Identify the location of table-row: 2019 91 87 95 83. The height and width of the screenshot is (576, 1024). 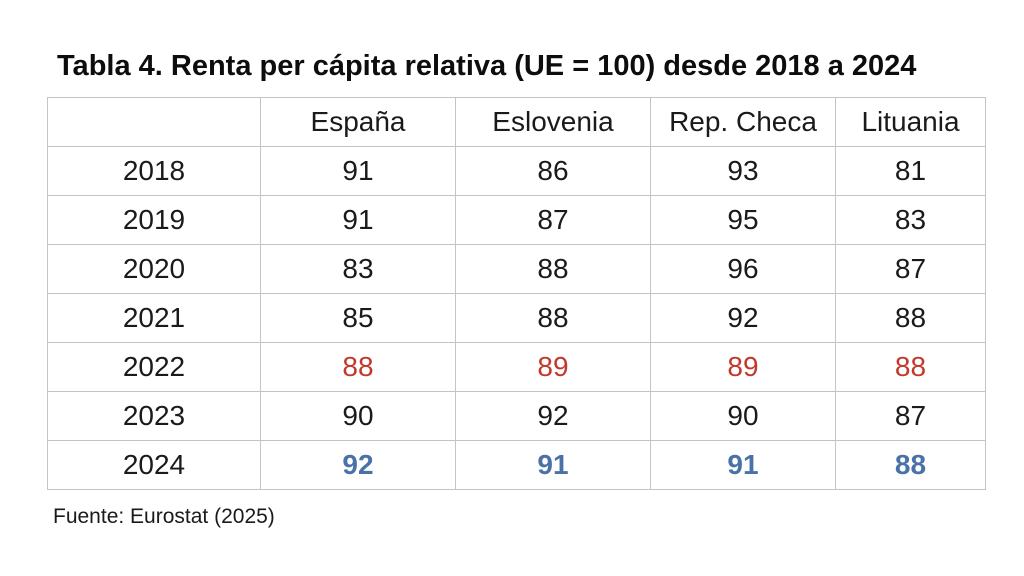
(516, 220).